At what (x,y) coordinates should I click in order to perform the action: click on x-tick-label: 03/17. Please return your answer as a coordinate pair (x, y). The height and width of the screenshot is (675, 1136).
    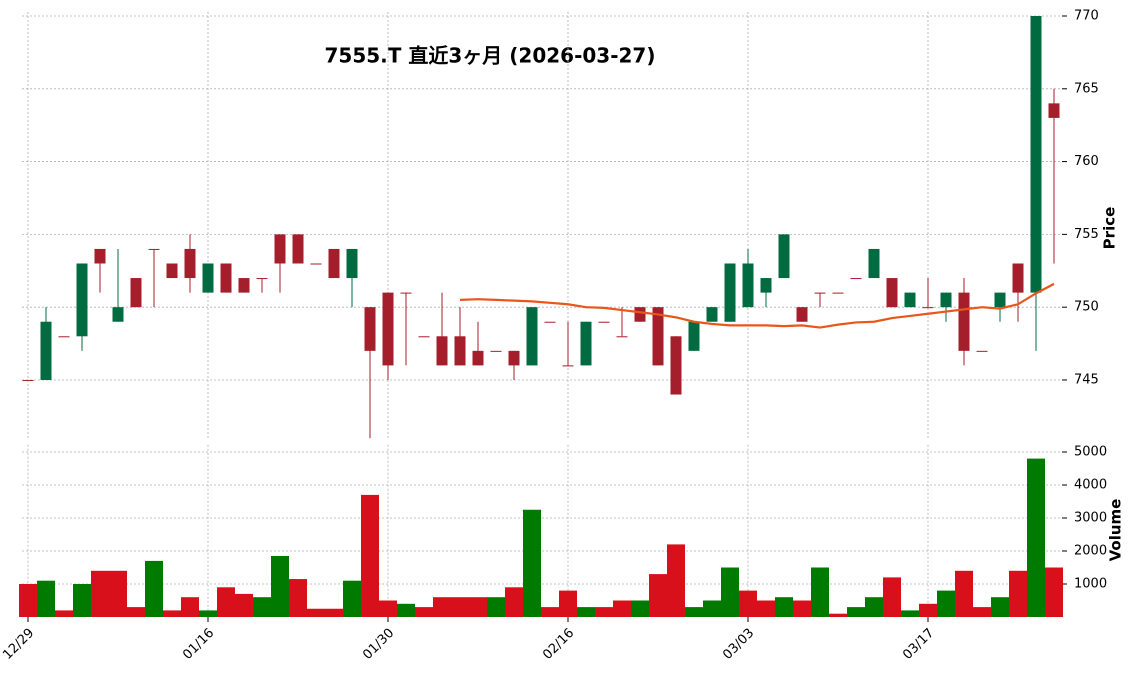
    Looking at the image, I should click on (918, 644).